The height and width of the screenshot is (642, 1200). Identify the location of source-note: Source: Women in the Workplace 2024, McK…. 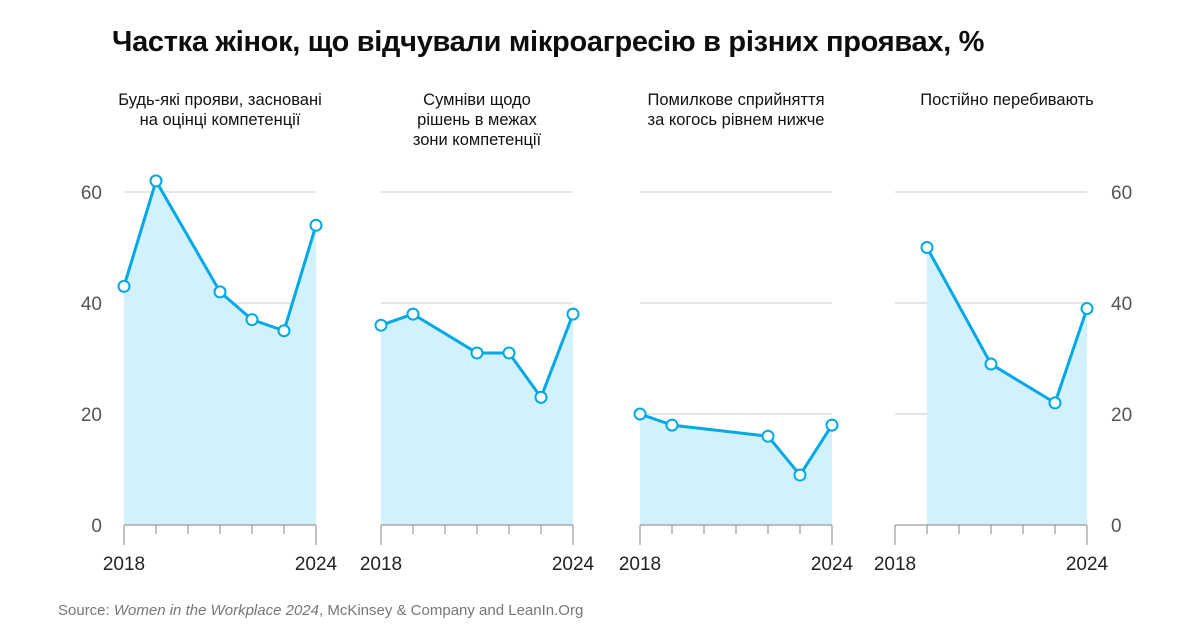
(320, 610).